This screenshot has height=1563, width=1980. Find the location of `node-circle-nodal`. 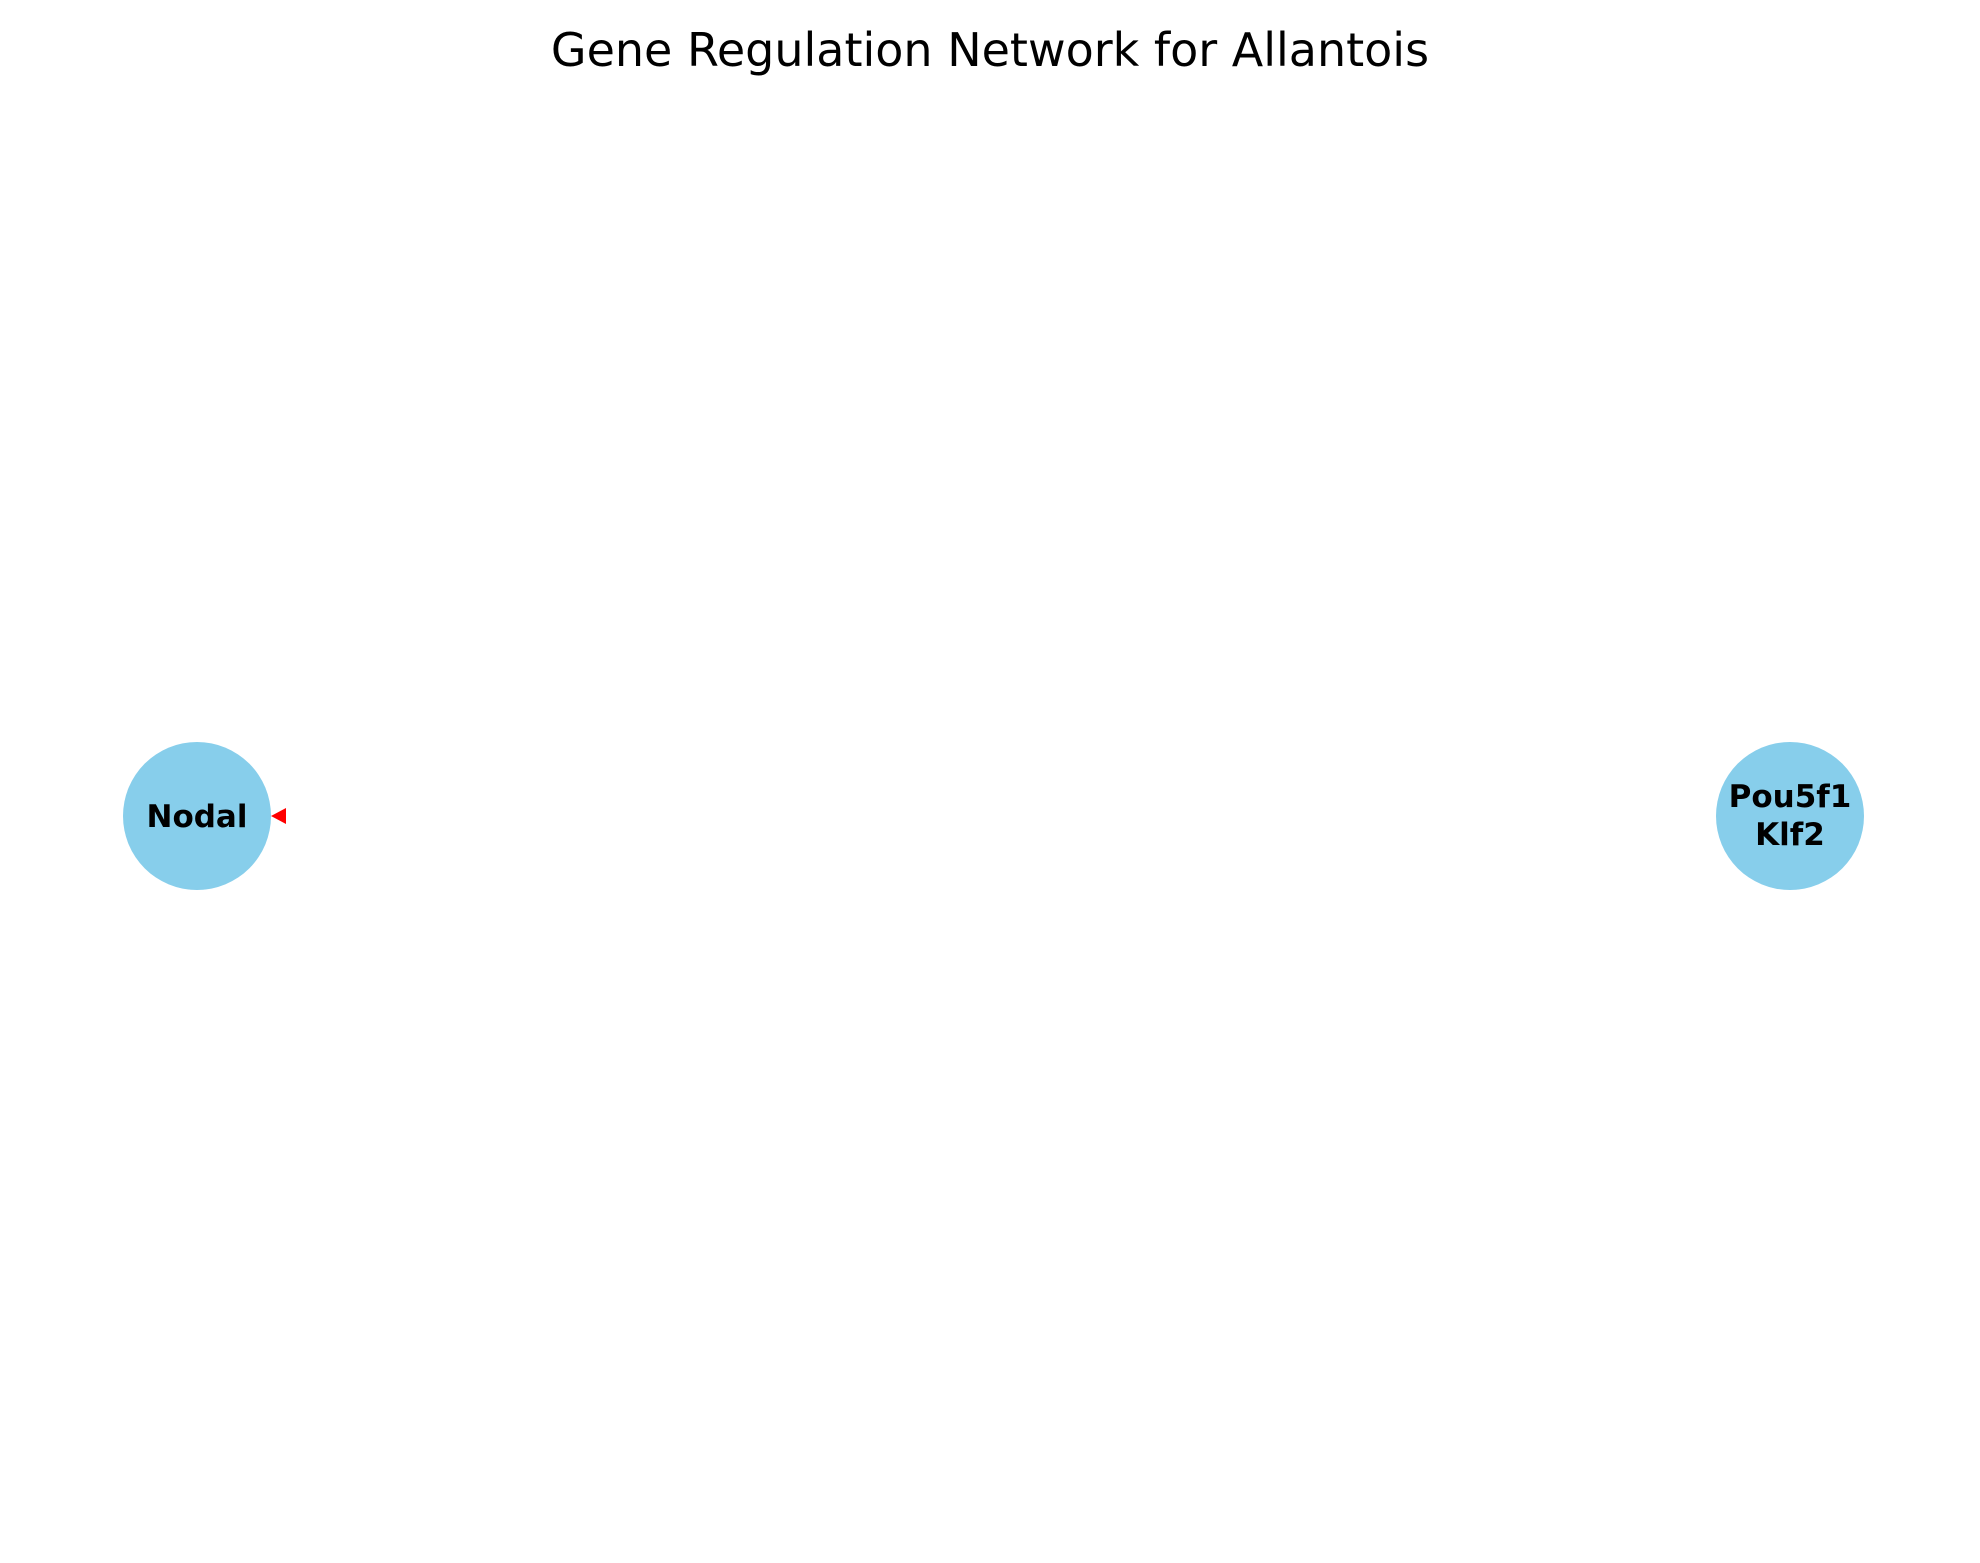

node-circle-nodal is located at coordinates (197, 816).